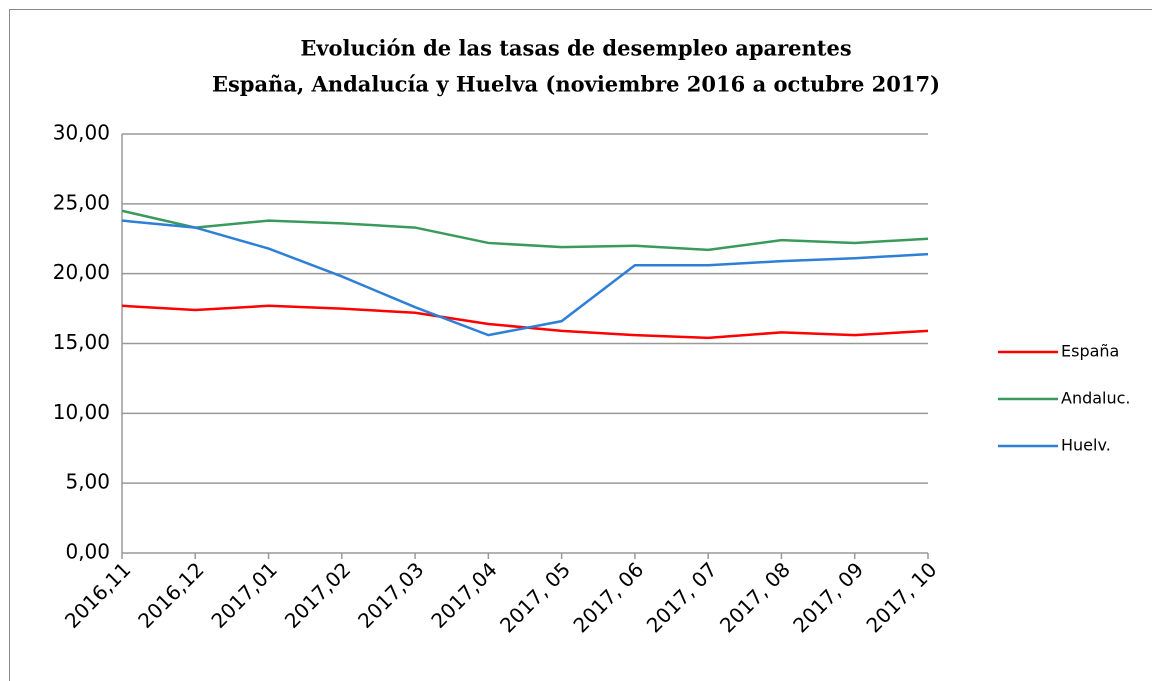 The height and width of the screenshot is (681, 1152). Describe the element at coordinates (81, 133) in the screenshot. I see `y-tick-label: 30,00` at that location.